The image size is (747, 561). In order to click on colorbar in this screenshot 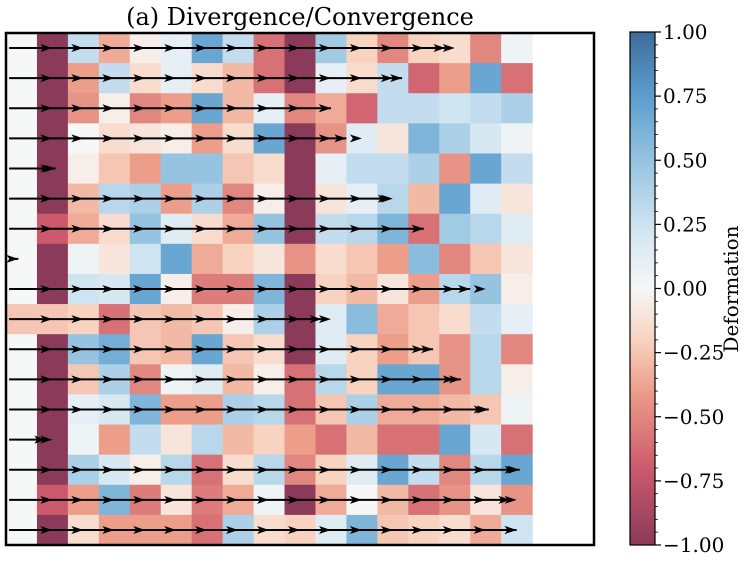, I will do `click(642, 288)`.